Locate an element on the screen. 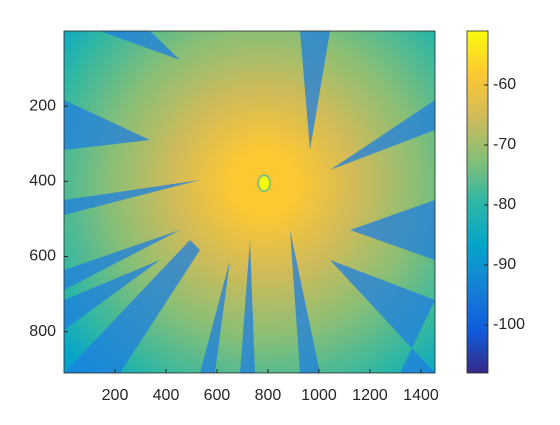 Image resolution: width=560 pixels, height=425 pixels. x-tick-label: 200 is located at coordinates (115, 395).